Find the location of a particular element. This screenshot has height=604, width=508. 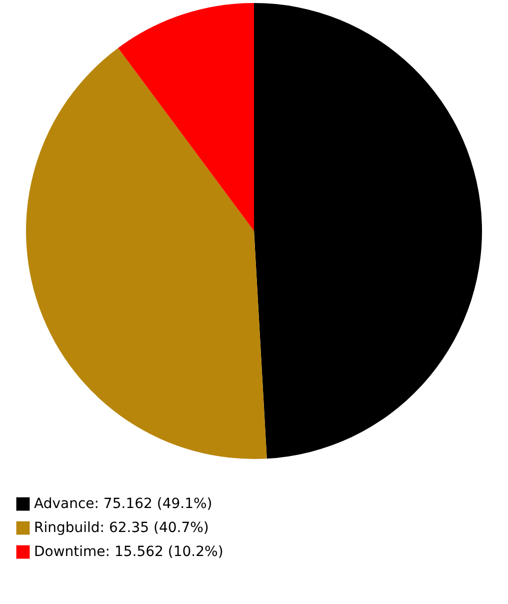

pie-slice is located at coordinates (186, 117).